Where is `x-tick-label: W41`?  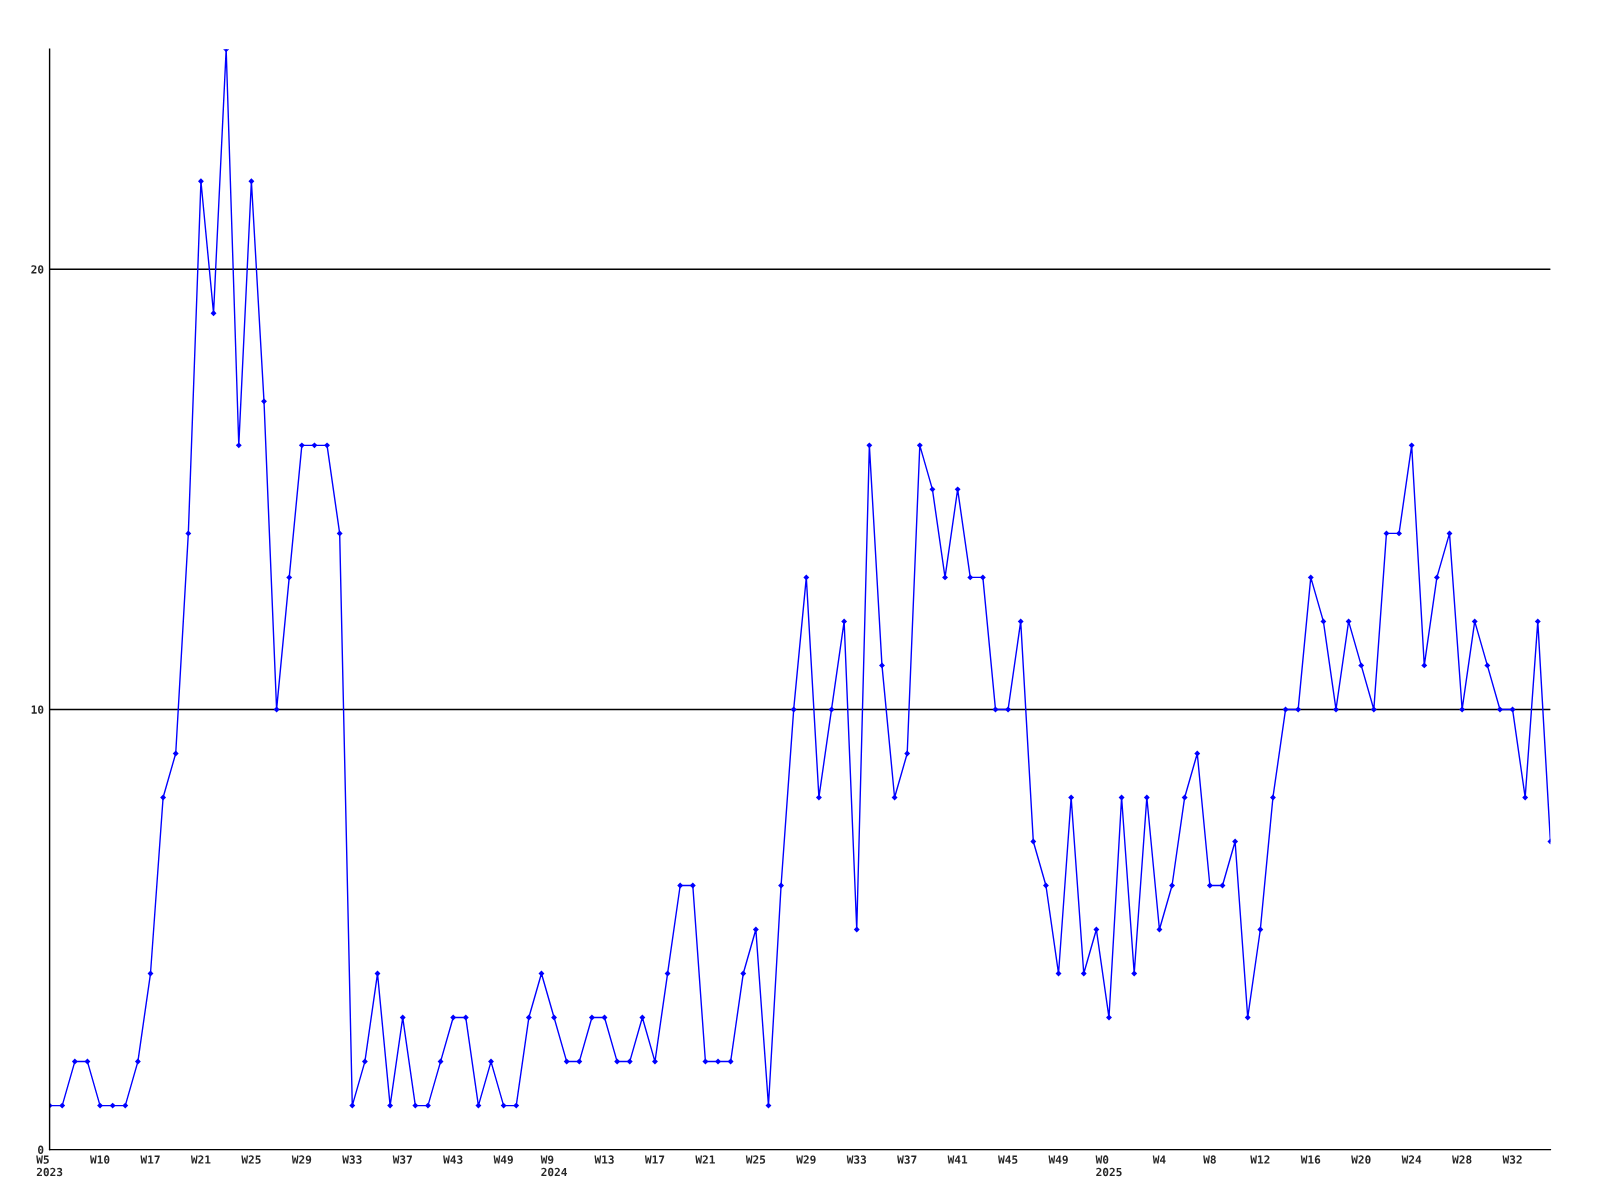
x-tick-label: W41 is located at coordinates (957, 1159).